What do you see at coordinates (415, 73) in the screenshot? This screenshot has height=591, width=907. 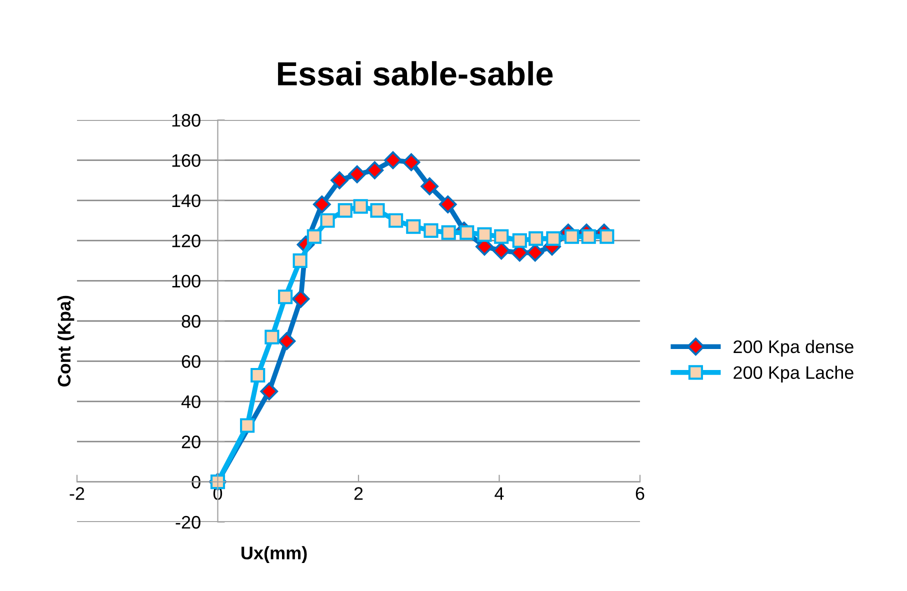 I see `chart-title: Essai sable-sable` at bounding box center [415, 73].